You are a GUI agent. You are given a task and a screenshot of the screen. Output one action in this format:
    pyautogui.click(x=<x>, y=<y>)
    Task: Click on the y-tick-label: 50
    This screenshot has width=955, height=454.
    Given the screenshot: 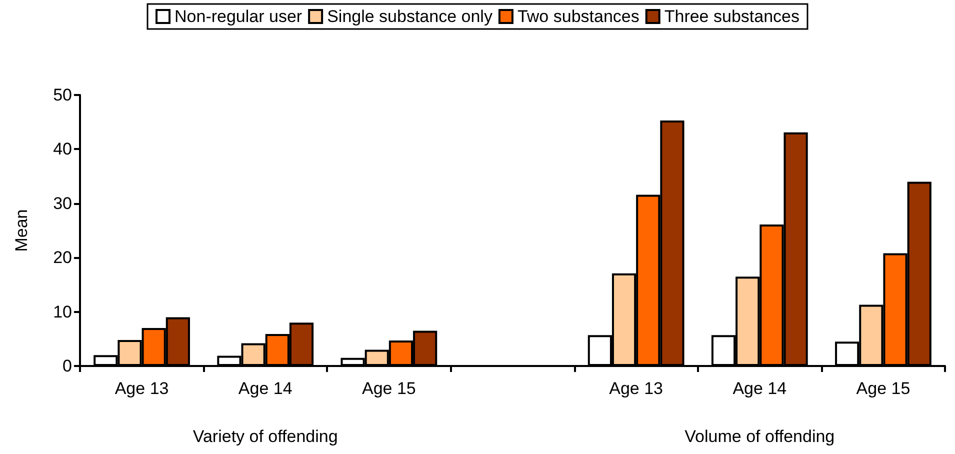 What is the action you would take?
    pyautogui.click(x=62, y=95)
    